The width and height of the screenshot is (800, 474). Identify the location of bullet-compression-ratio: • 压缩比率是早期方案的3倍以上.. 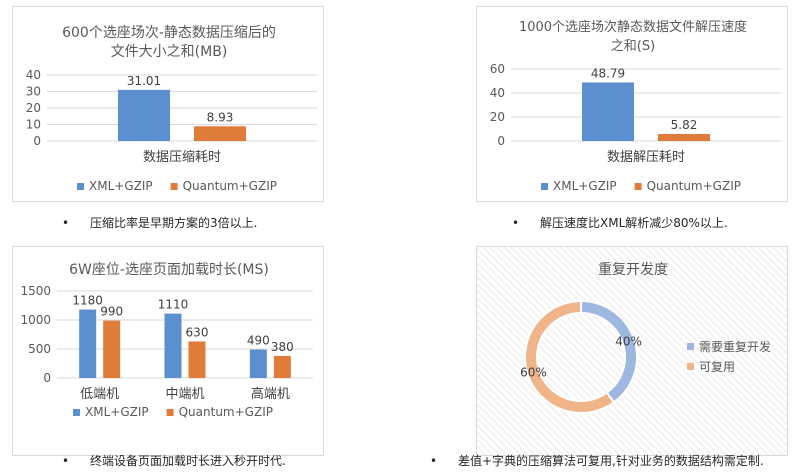
(159, 222).